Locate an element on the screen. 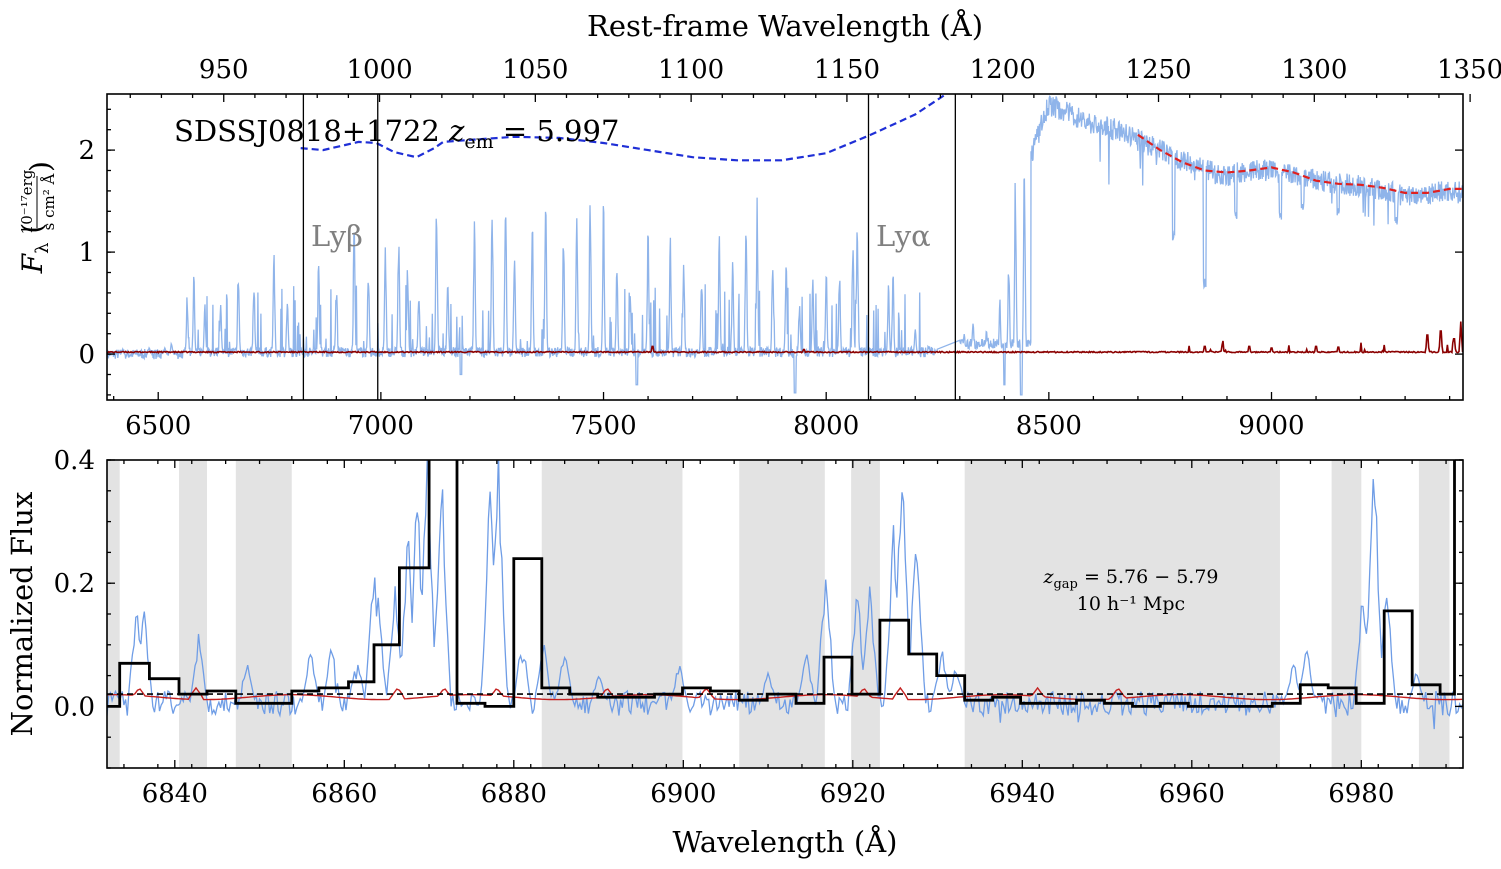 The image size is (1501, 869). x-tick-label: 8500 is located at coordinates (1049, 426).